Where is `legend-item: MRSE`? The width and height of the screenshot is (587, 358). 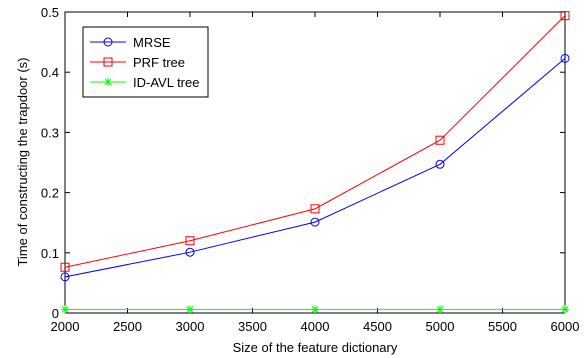
legend-item: MRSE is located at coordinates (130, 42).